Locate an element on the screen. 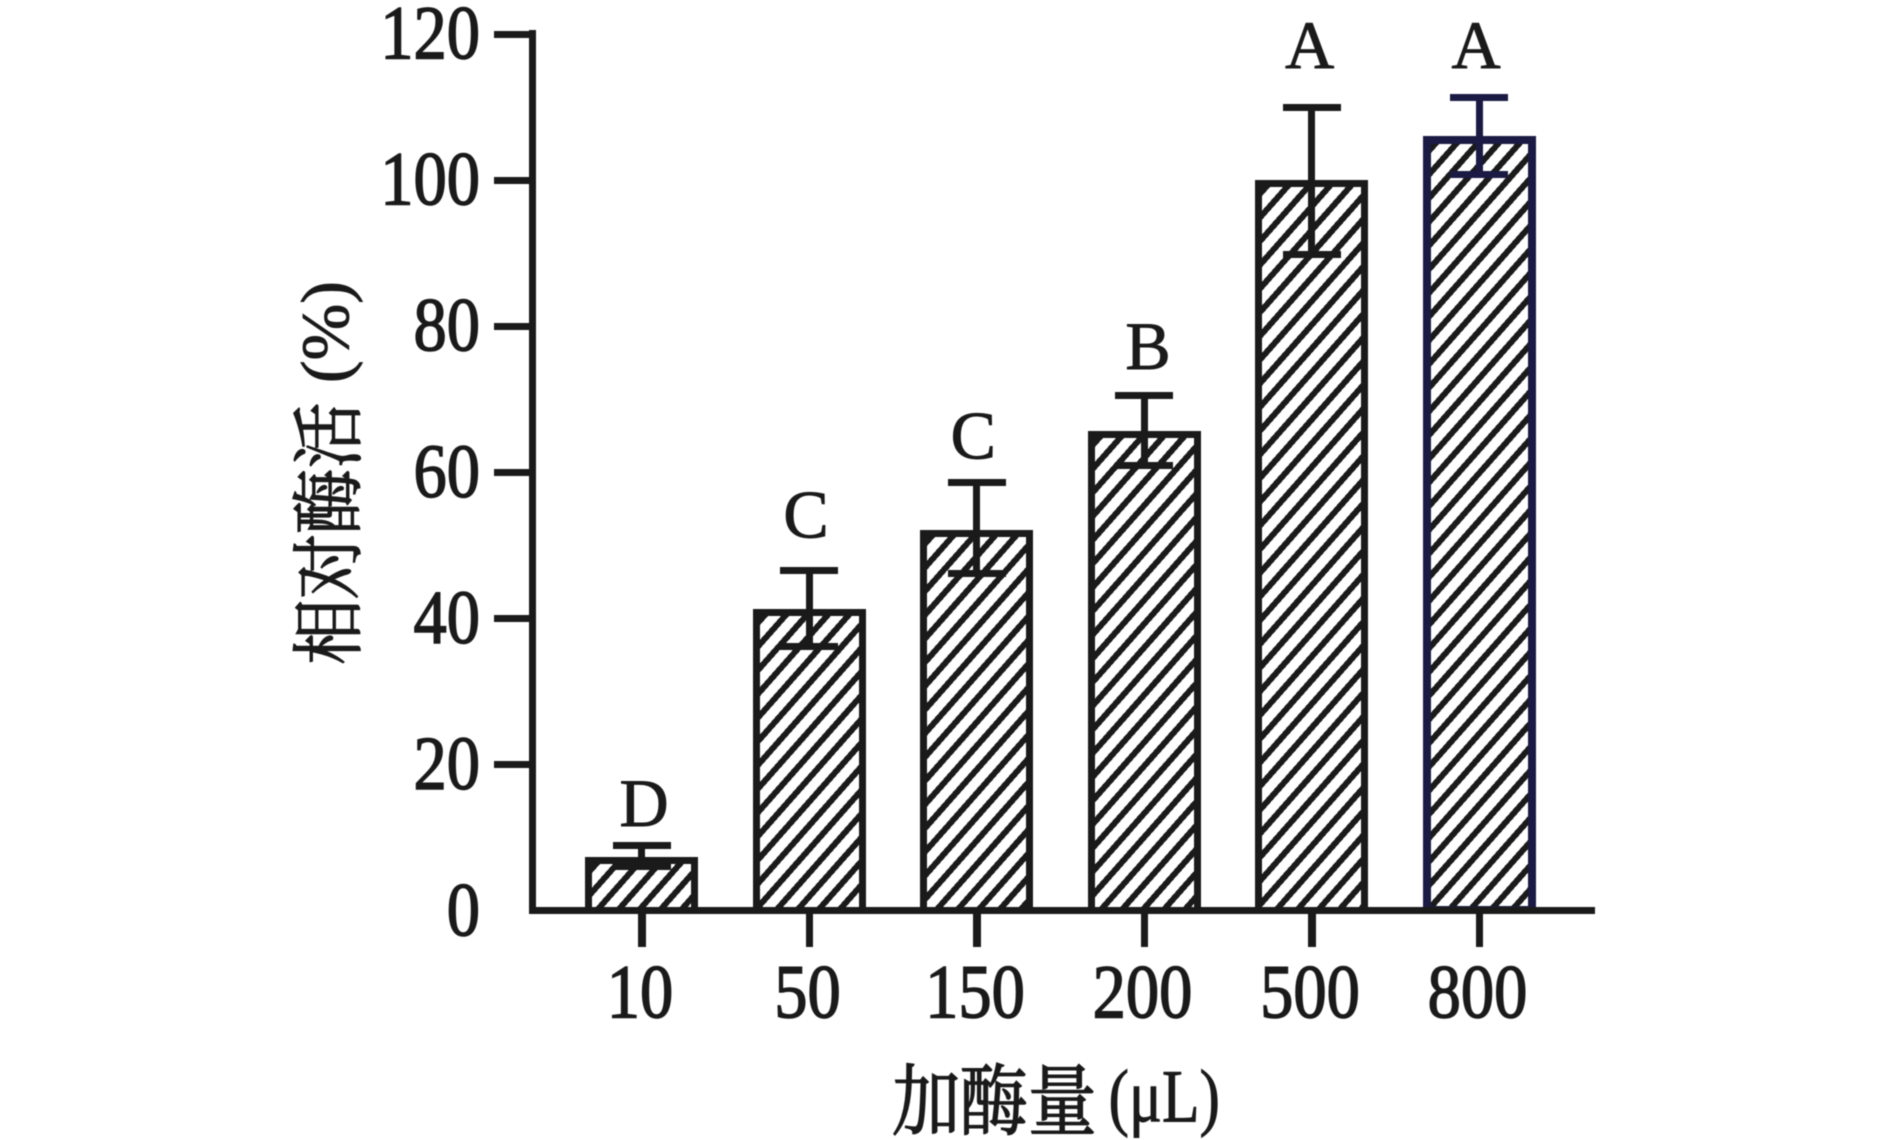 Image resolution: width=1890 pixels, height=1140 pixels. svg-text: 800 is located at coordinates (1478, 992).